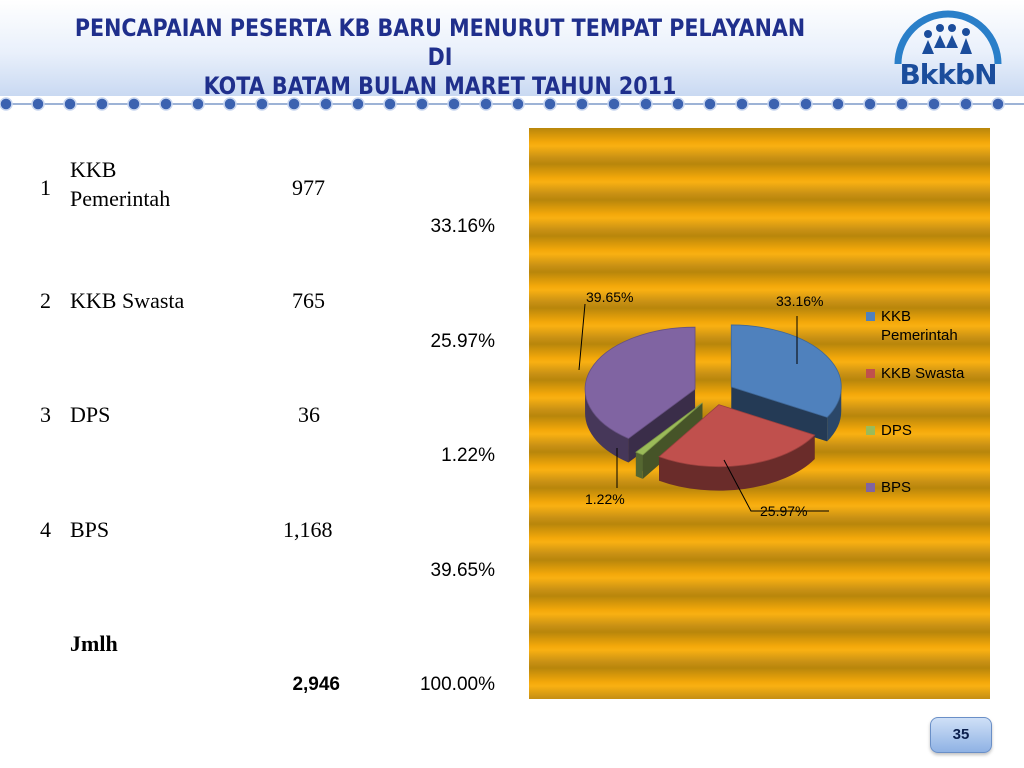  Describe the element at coordinates (948, 74) in the screenshot. I see `logo-text: BkkbN` at that location.